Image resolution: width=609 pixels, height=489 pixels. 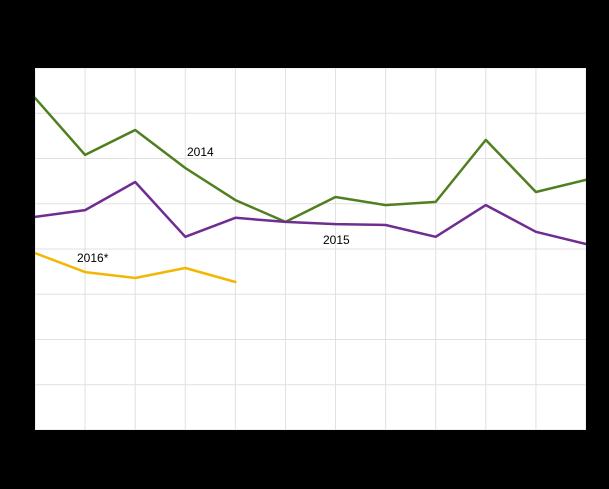 What do you see at coordinates (336, 240) in the screenshot?
I see `series-label-2015: 2015` at bounding box center [336, 240].